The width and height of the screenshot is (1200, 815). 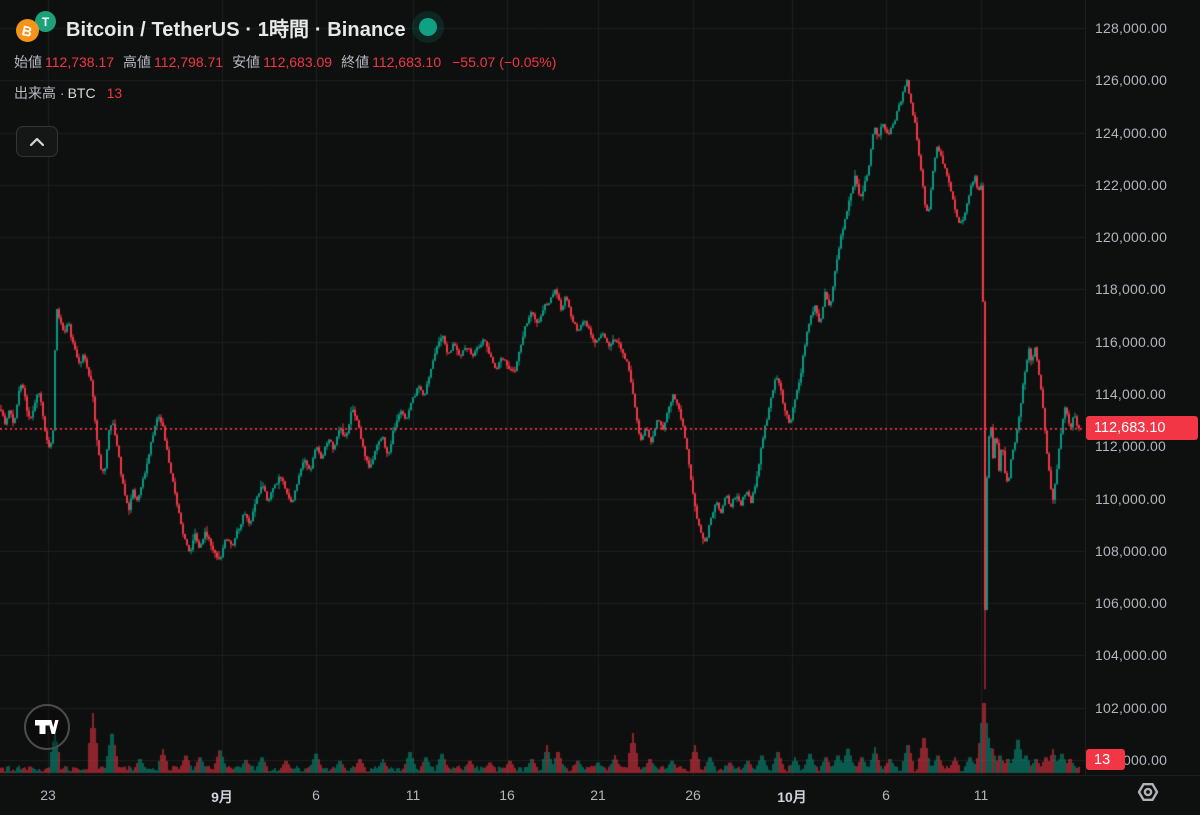 What do you see at coordinates (1131, 237) in the screenshot?
I see `price-tick-label: 120,000.00` at bounding box center [1131, 237].